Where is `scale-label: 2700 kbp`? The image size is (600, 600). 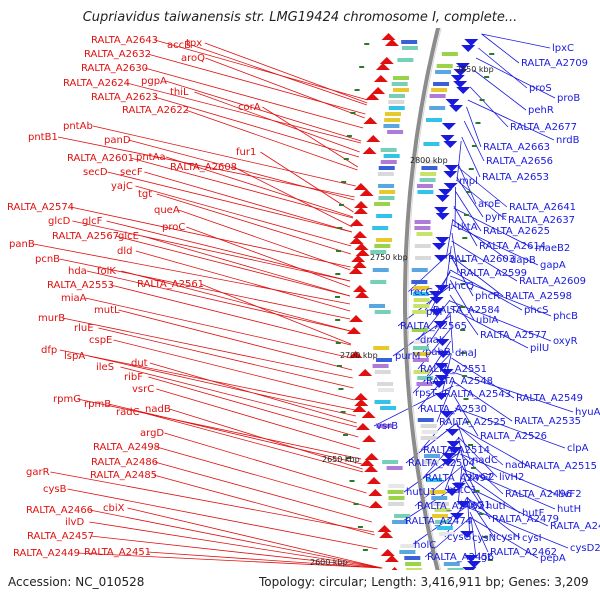 scale-label: 2700 kbp is located at coordinates (359, 355).